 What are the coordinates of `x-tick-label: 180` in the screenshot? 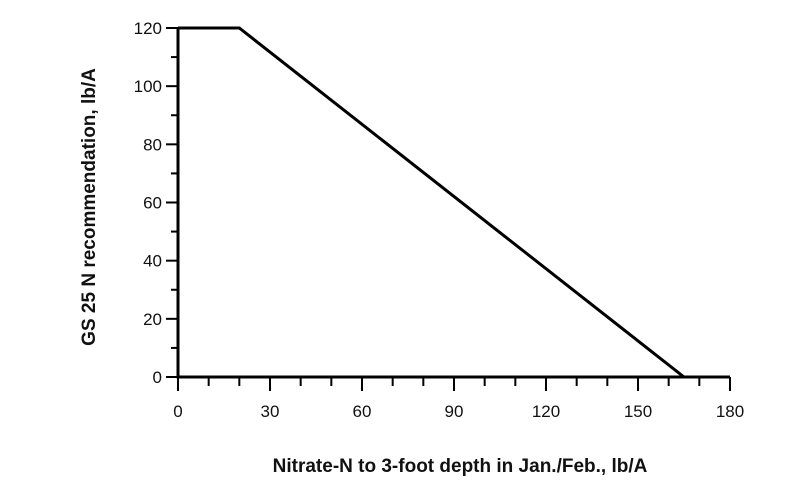 It's located at (730, 411).